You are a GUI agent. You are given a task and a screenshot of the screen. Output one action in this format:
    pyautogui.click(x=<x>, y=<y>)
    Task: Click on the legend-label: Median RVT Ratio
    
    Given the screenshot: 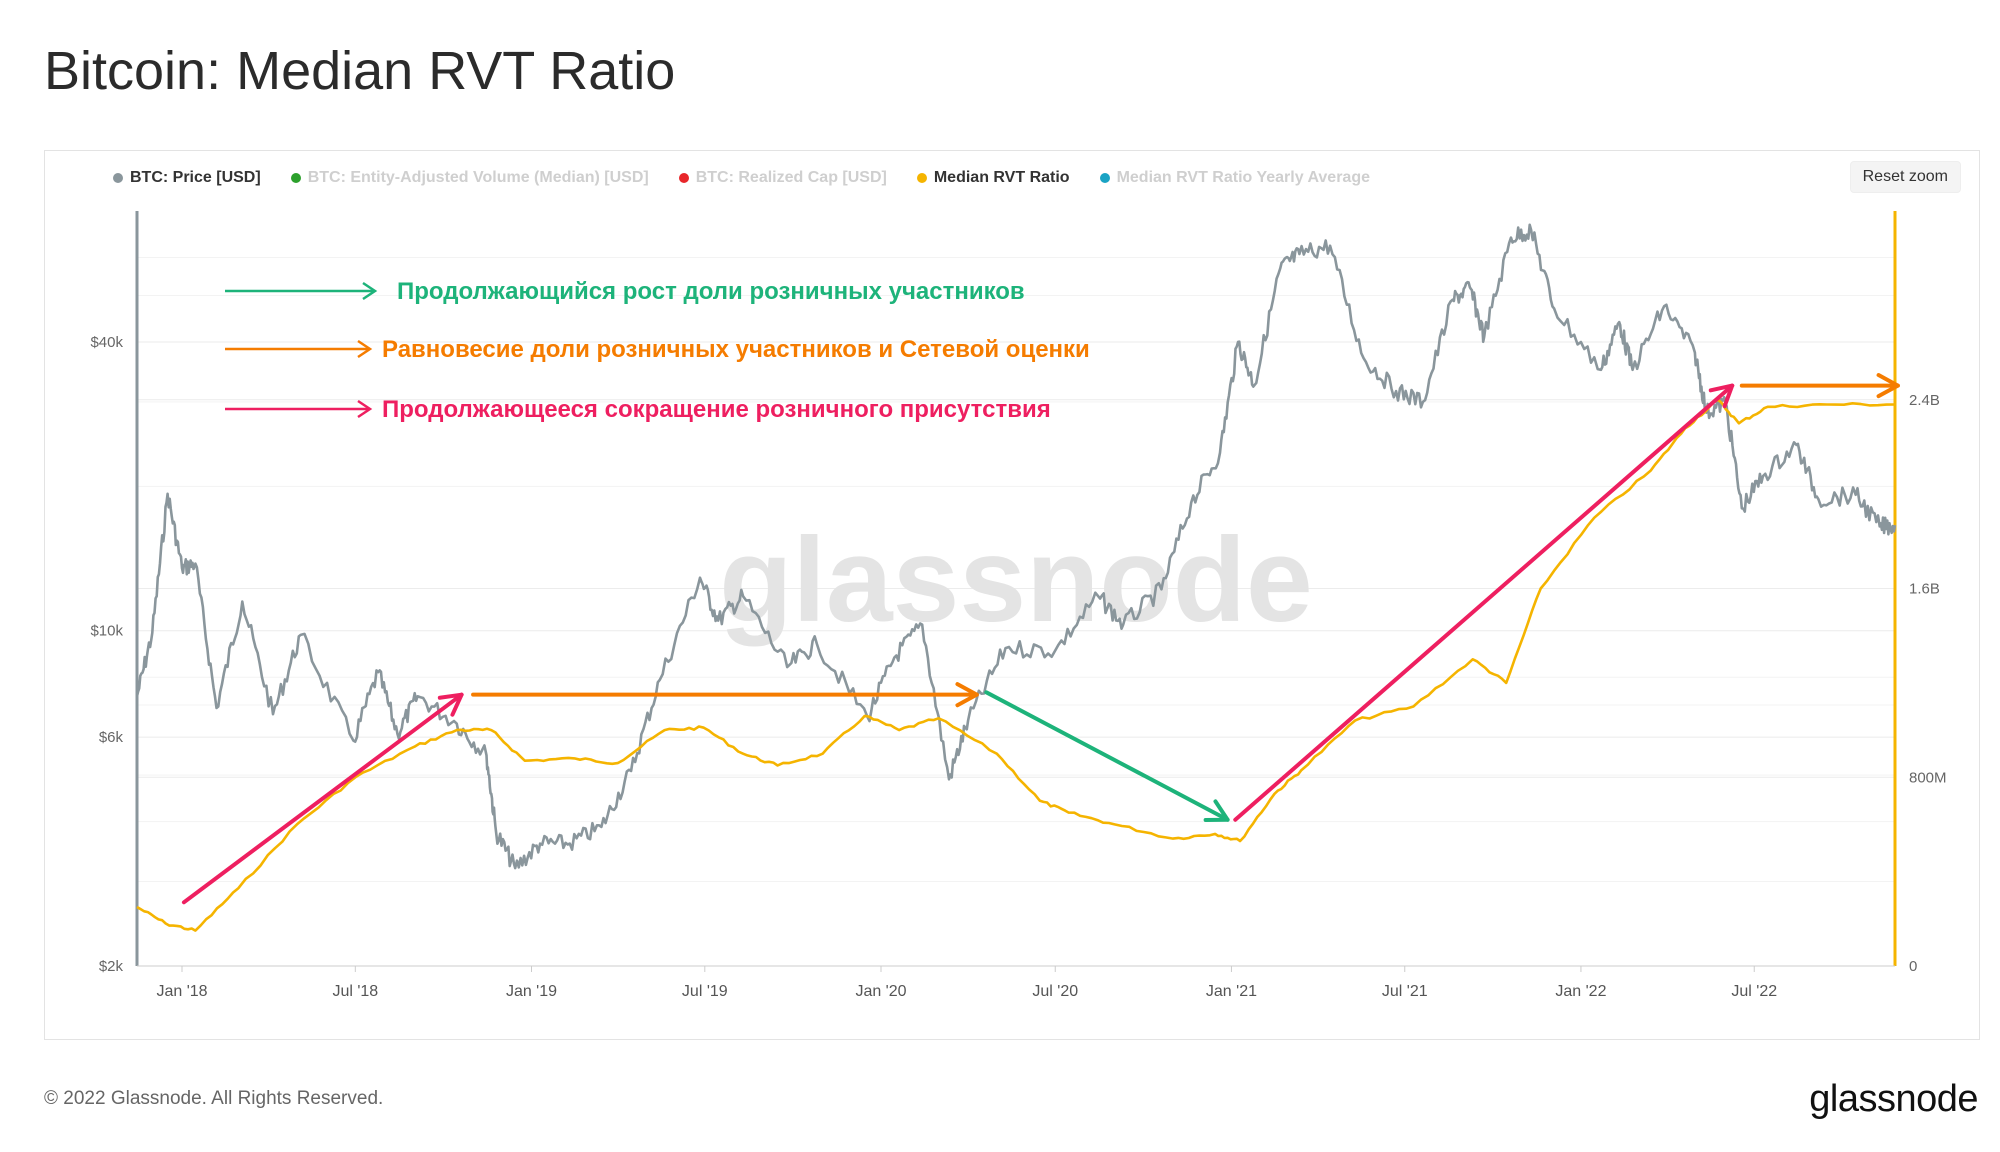 What is the action you would take?
    pyautogui.click(x=1001, y=177)
    